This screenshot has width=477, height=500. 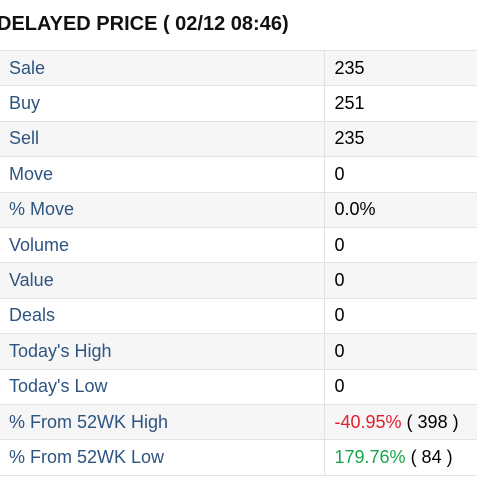 What do you see at coordinates (368, 421) in the screenshot?
I see `percent-from-high: -40.95%` at bounding box center [368, 421].